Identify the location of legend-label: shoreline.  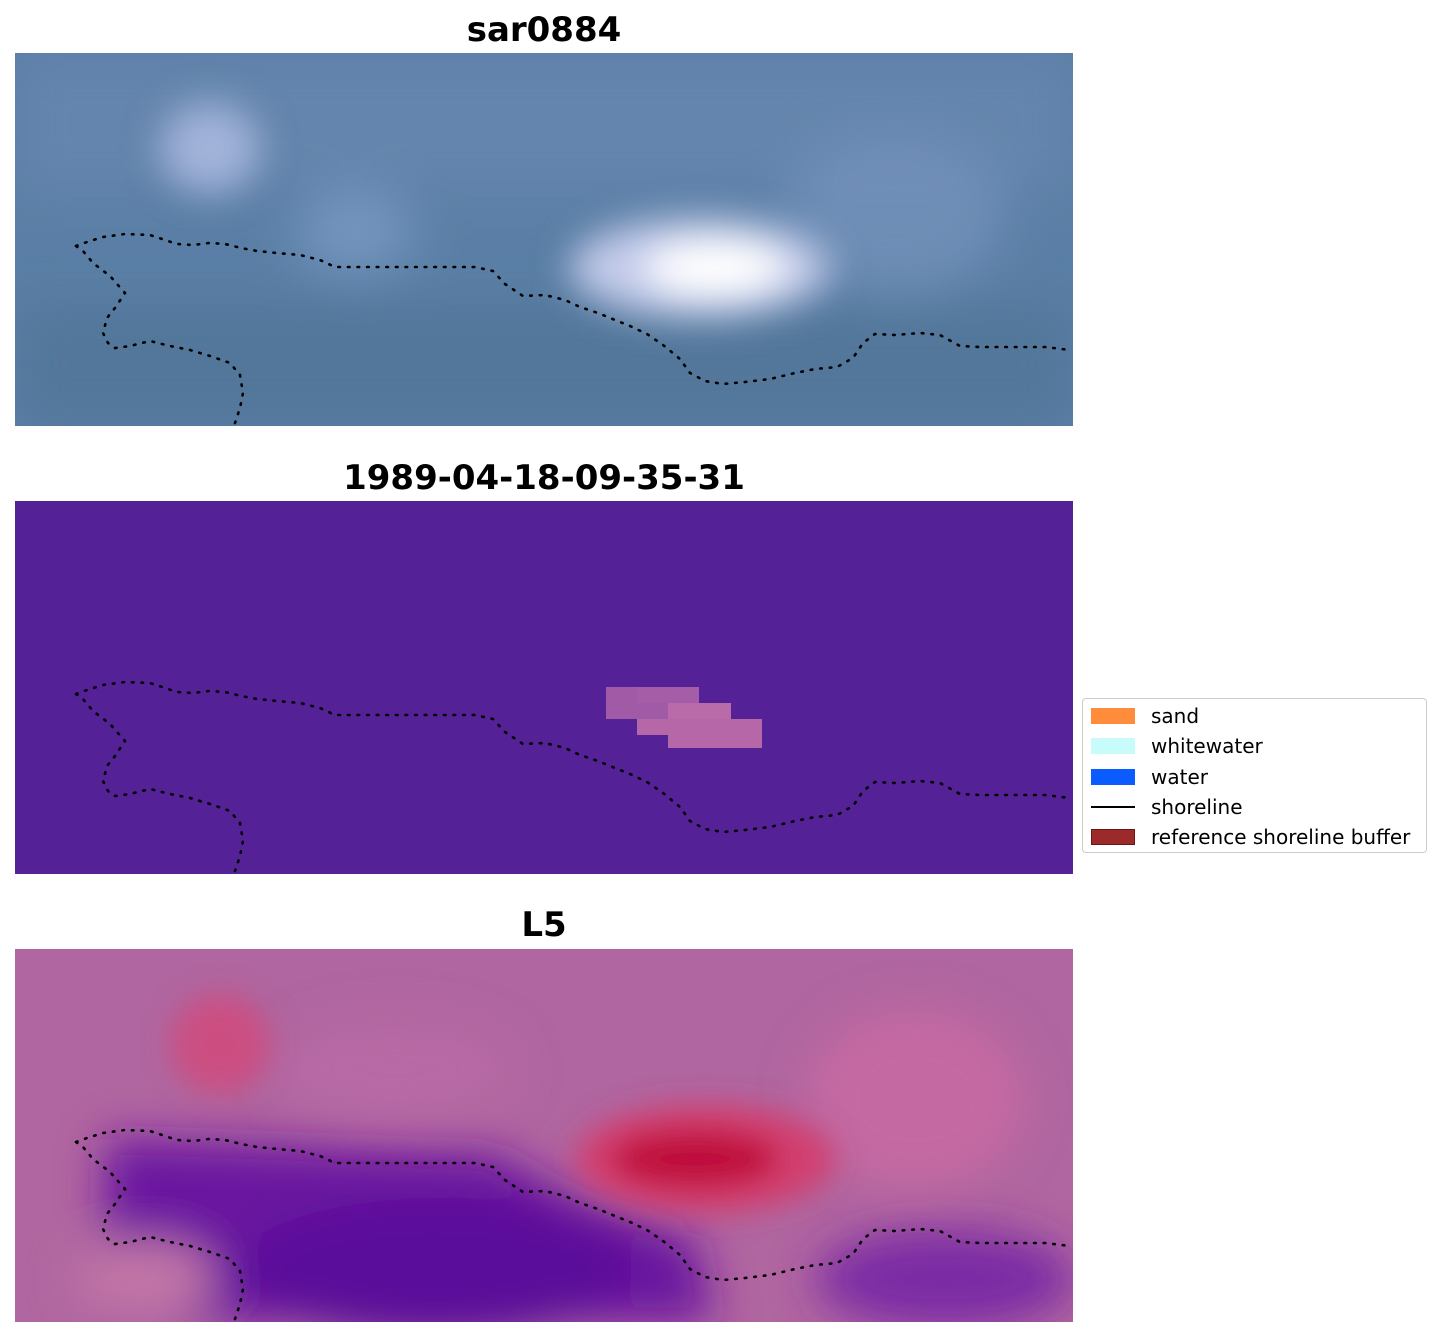
(1197, 807).